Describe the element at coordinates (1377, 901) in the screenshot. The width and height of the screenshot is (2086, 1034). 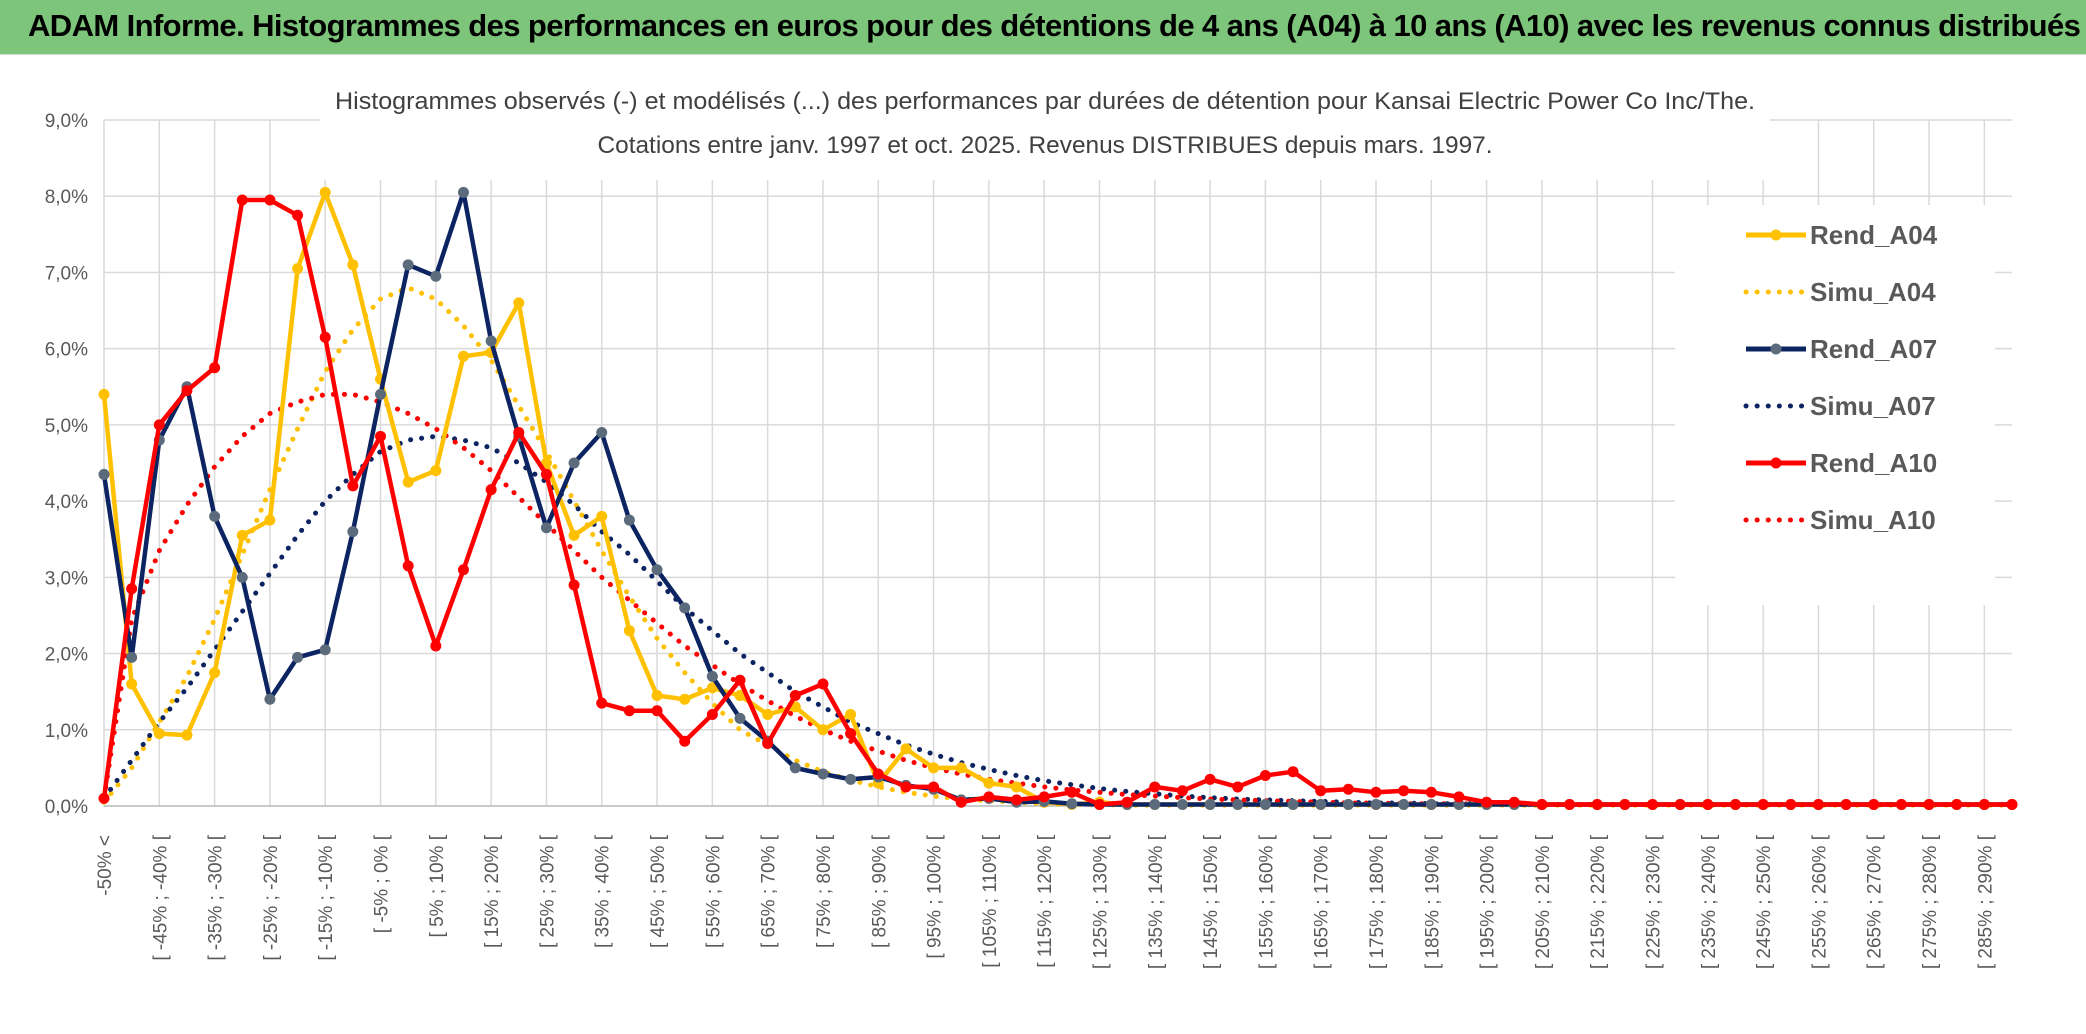
I see `x-tick-label: [ 175% ; 180% [` at that location.